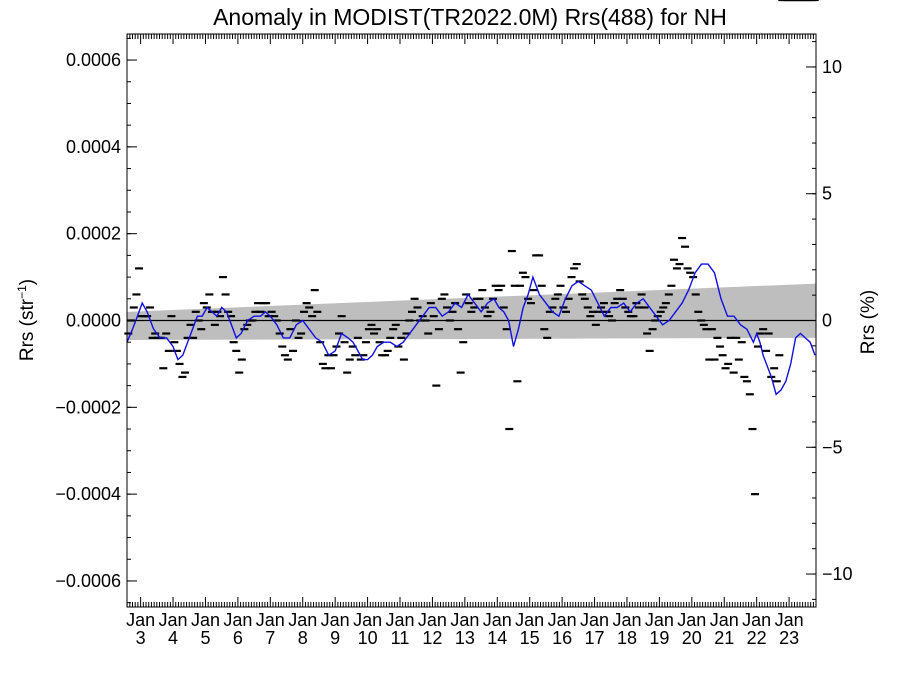 The image size is (900, 675). What do you see at coordinates (659, 638) in the screenshot?
I see `x-tick-year-label: 19` at bounding box center [659, 638].